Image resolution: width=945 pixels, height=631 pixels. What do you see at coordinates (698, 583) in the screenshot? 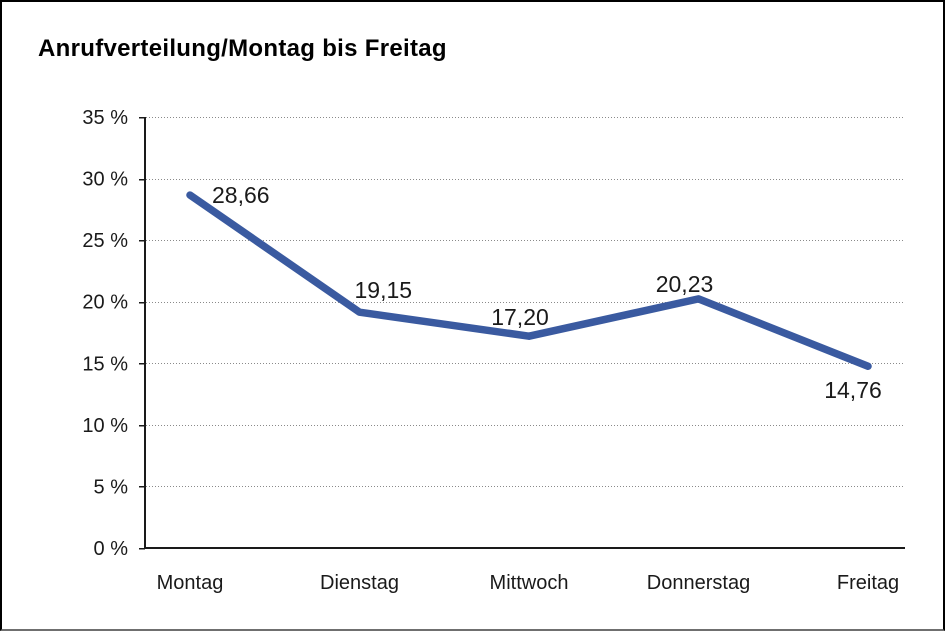
I see `x-tick-label: Donnerstag` at bounding box center [698, 583].